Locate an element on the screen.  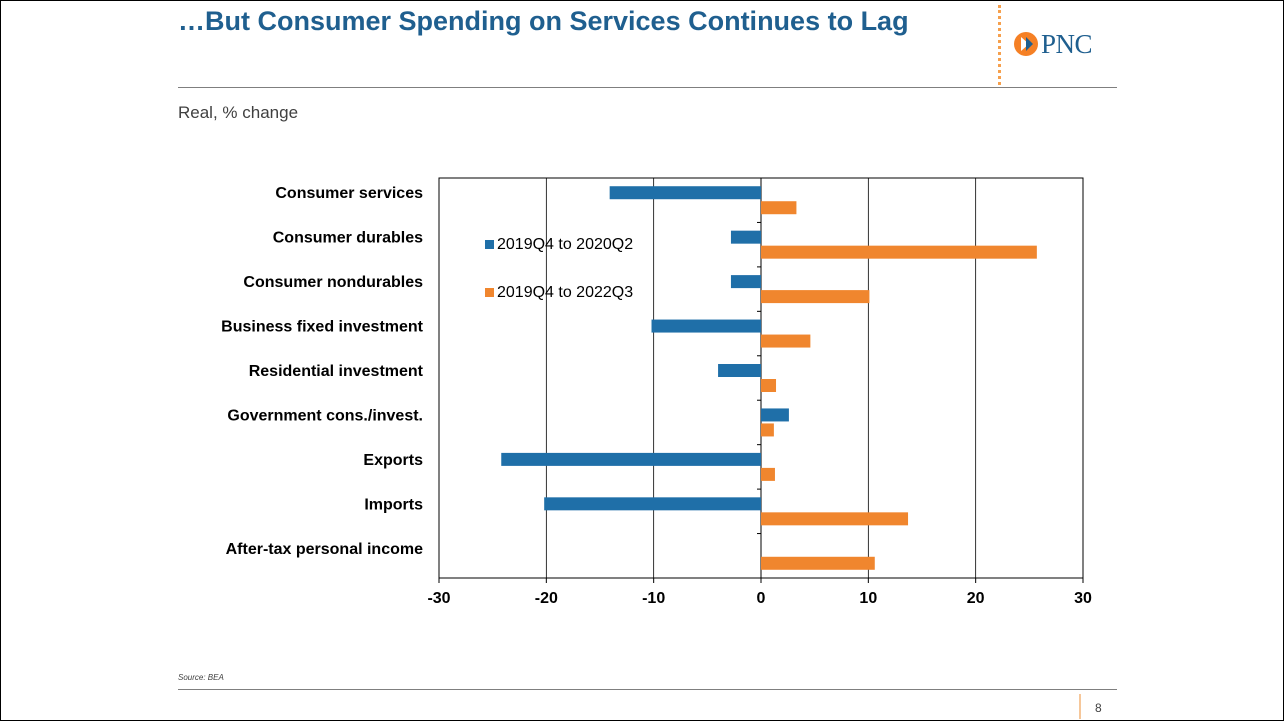
pnc-logo: PNC is located at coordinates (1053, 44).